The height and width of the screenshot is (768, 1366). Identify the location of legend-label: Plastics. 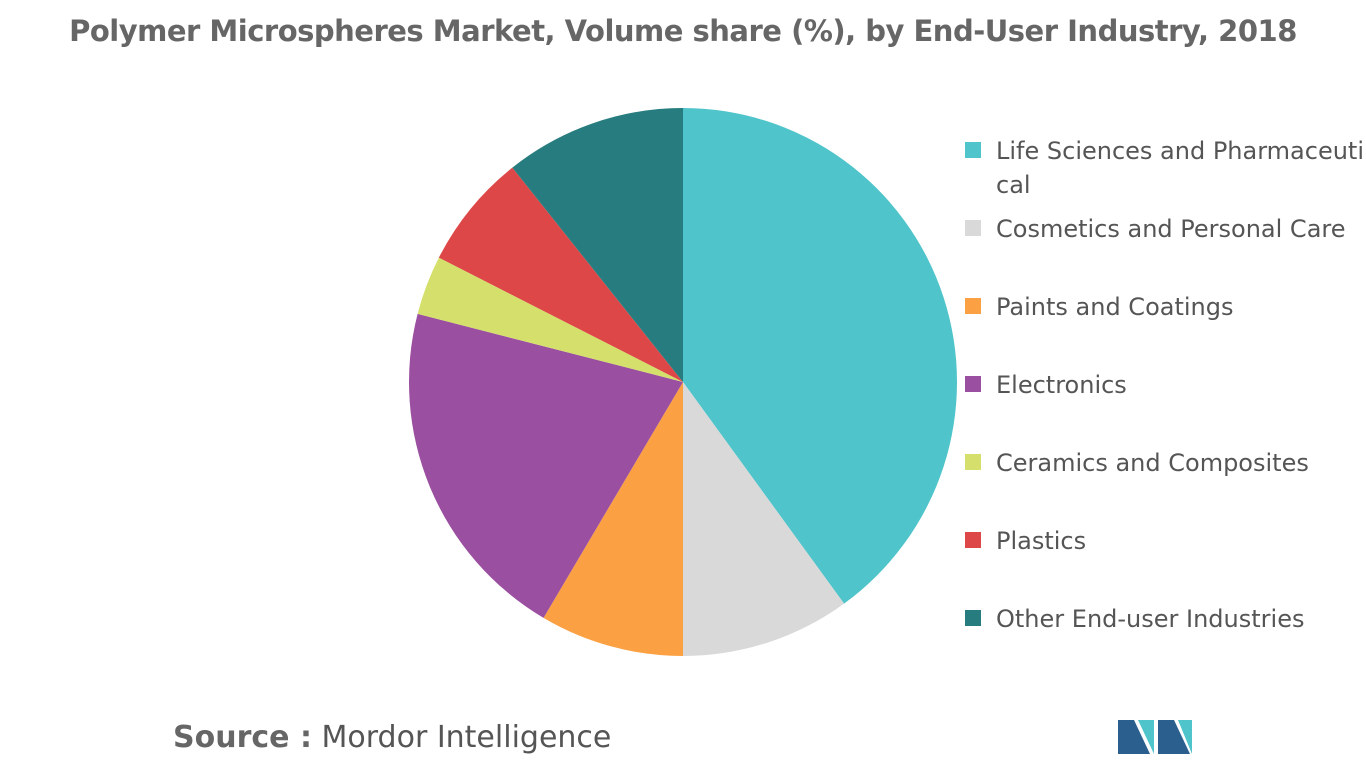
(1041, 541).